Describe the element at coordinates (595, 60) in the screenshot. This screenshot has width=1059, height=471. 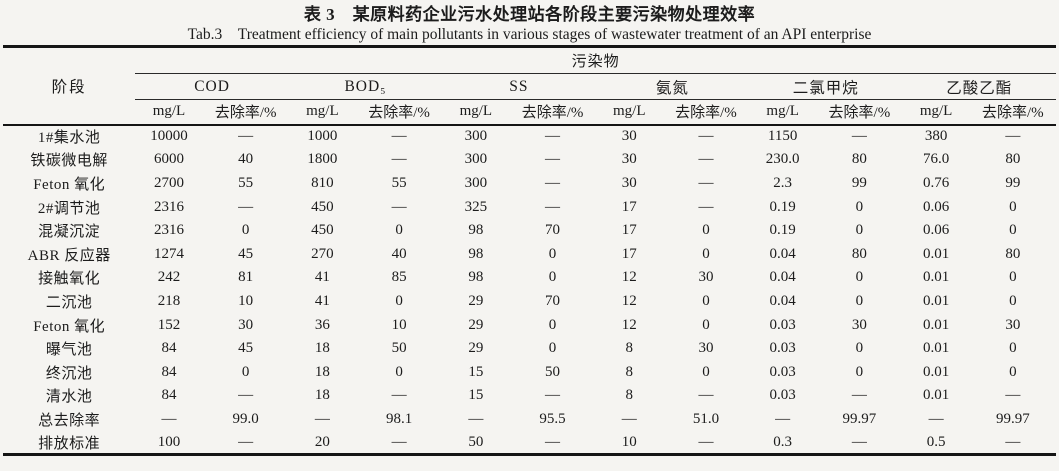
I see `pollutant-group-header: 污染物` at that location.